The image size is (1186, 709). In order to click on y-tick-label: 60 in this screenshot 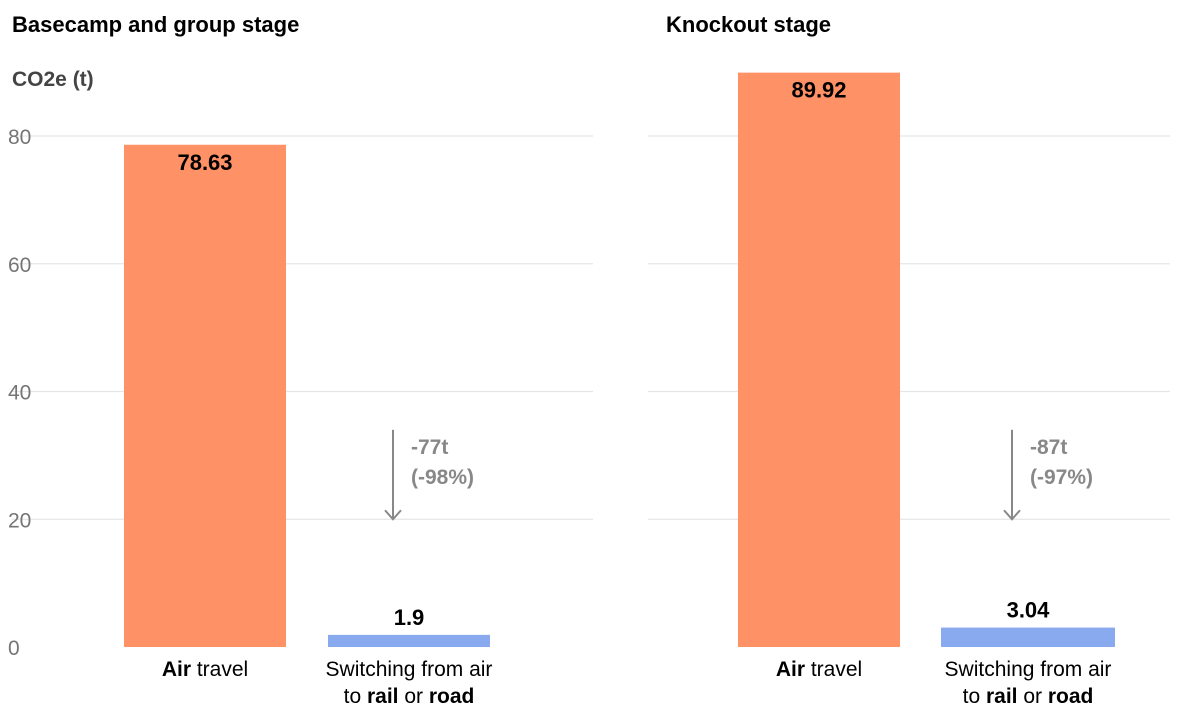, I will do `click(19, 265)`.